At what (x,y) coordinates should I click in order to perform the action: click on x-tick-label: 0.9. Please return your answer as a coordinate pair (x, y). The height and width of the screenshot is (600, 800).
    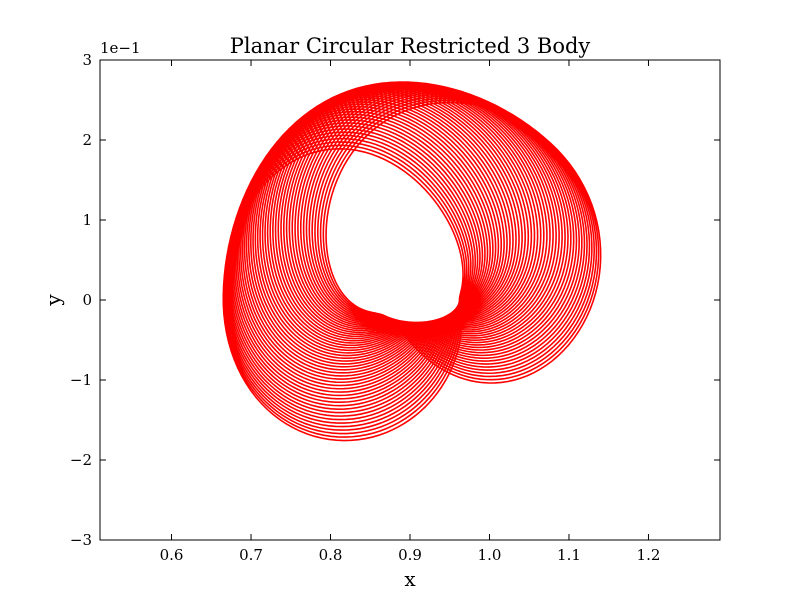
    Looking at the image, I should click on (410, 555).